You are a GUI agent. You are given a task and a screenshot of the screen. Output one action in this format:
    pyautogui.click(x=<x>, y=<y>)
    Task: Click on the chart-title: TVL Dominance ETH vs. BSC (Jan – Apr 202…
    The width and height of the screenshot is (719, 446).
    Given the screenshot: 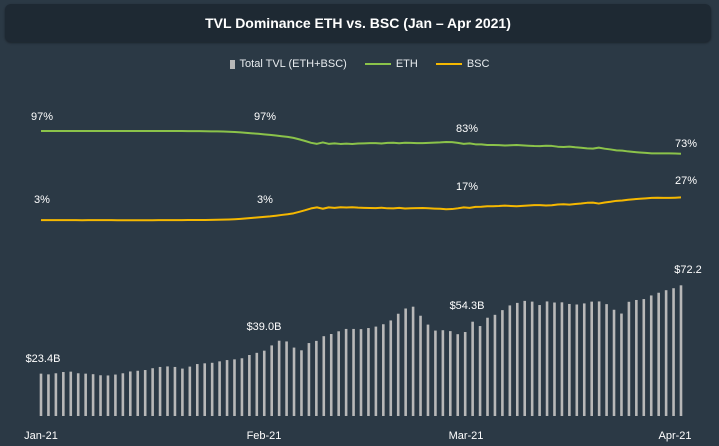 What is the action you would take?
    pyautogui.click(x=358, y=23)
    